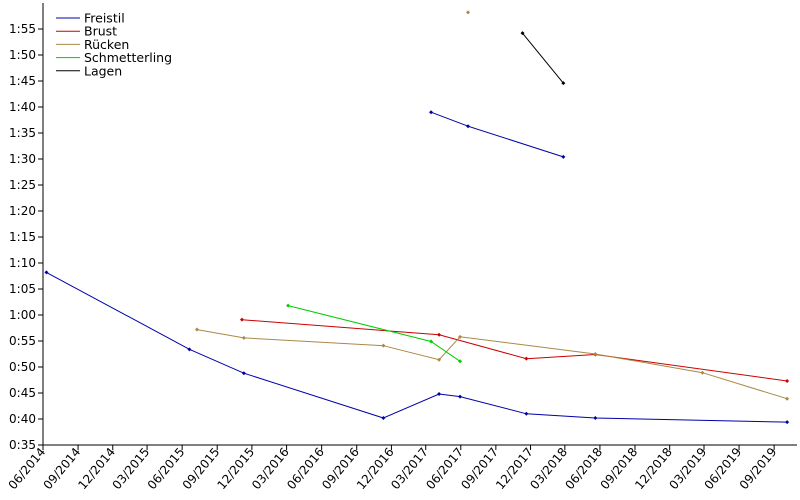 The height and width of the screenshot is (500, 800). What do you see at coordinates (22, 211) in the screenshot?
I see `y-tick-label: 1:20` at bounding box center [22, 211].